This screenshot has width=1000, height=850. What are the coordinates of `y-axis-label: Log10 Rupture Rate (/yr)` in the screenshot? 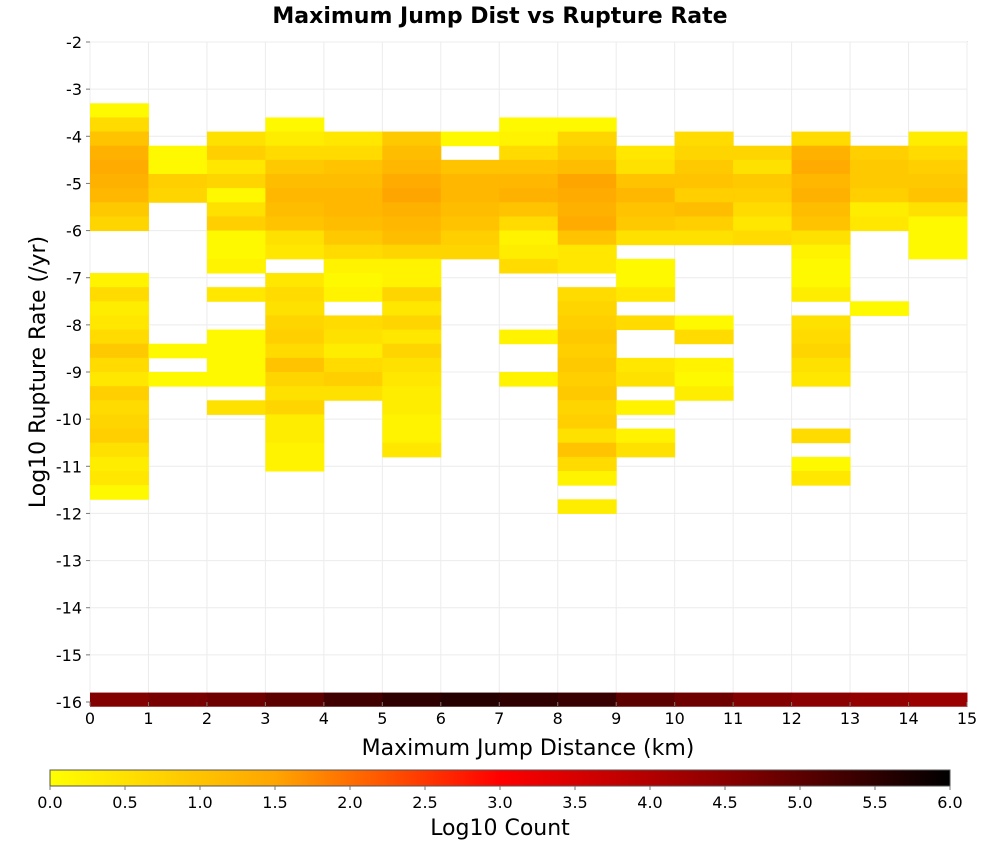 It's located at (38, 372).